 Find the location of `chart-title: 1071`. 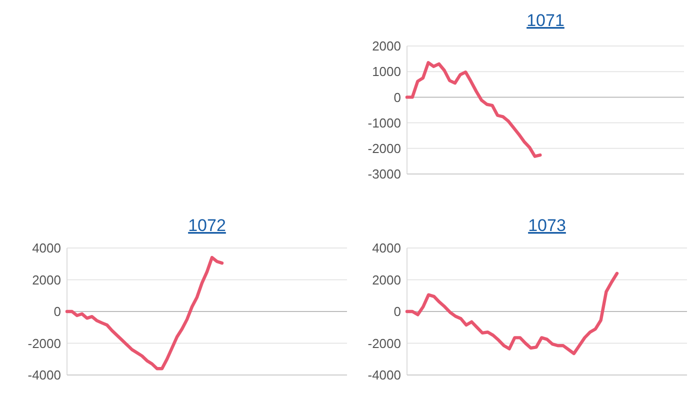

chart-title: 1071 is located at coordinates (545, 20).